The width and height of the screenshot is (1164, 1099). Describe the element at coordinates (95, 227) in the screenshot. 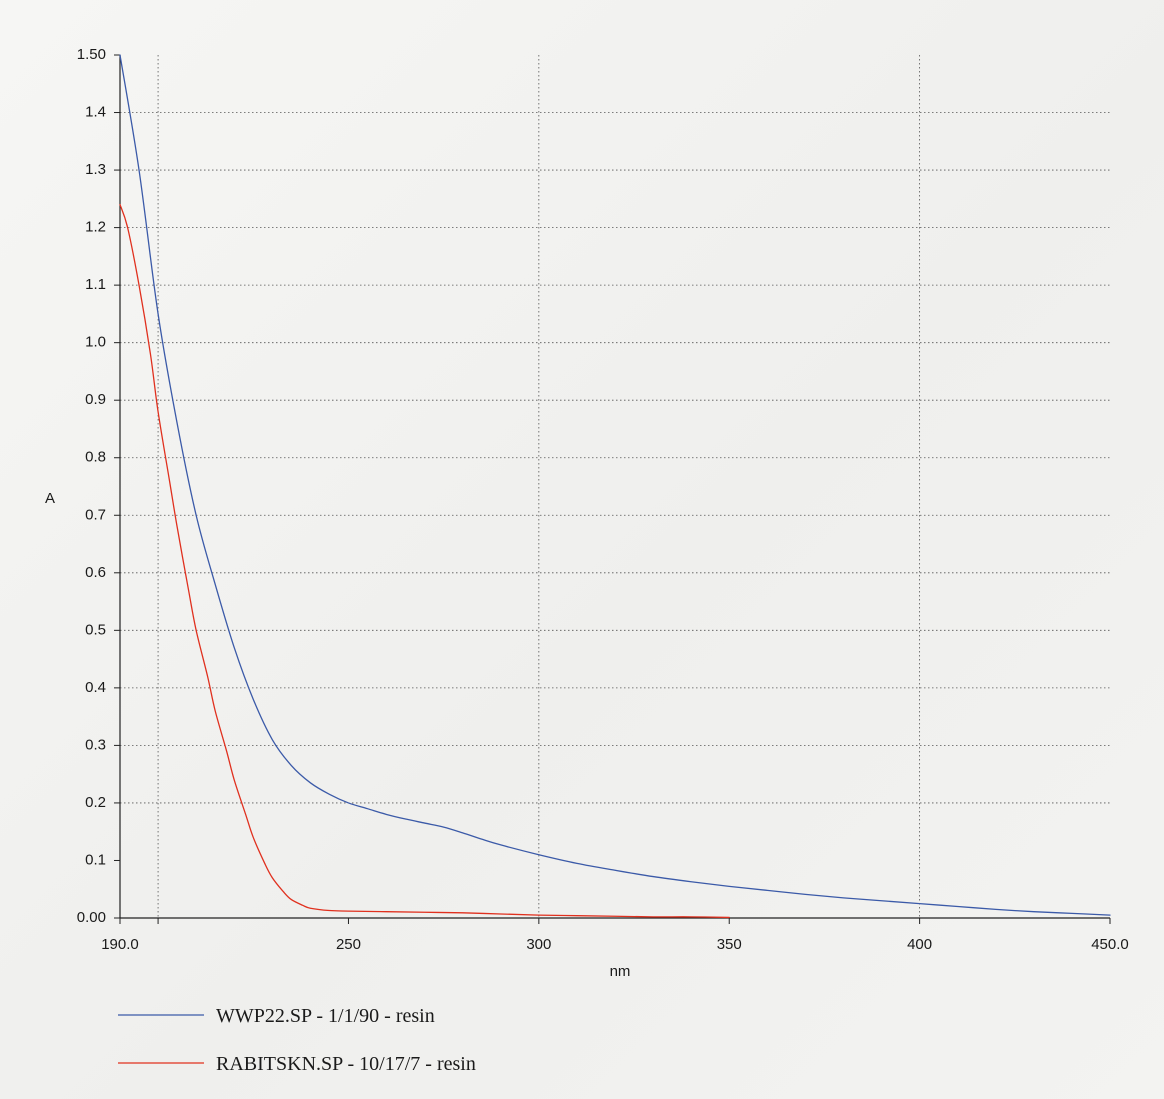

I see `y-tick-label-12: 1.2` at that location.